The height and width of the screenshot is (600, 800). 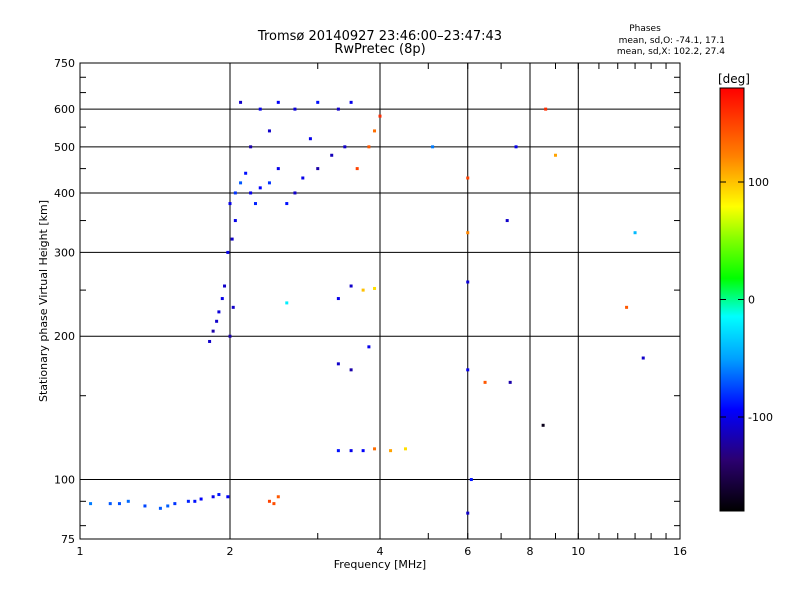 I want to click on chart-title: Tromsø 20140927 23:46:00–23:47:43, so click(x=379, y=36).